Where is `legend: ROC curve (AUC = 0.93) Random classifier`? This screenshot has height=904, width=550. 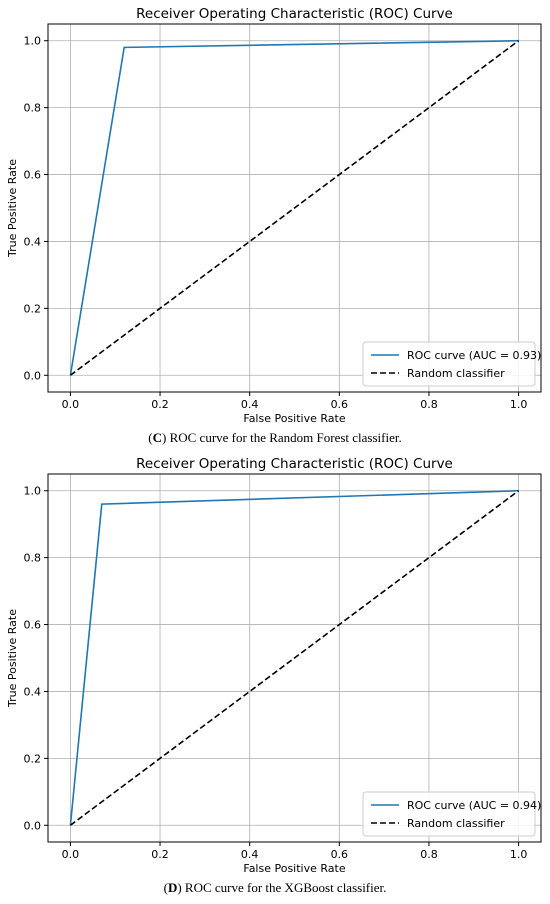
legend: ROC curve (AUC = 0.93) Random classifier is located at coordinates (451, 364).